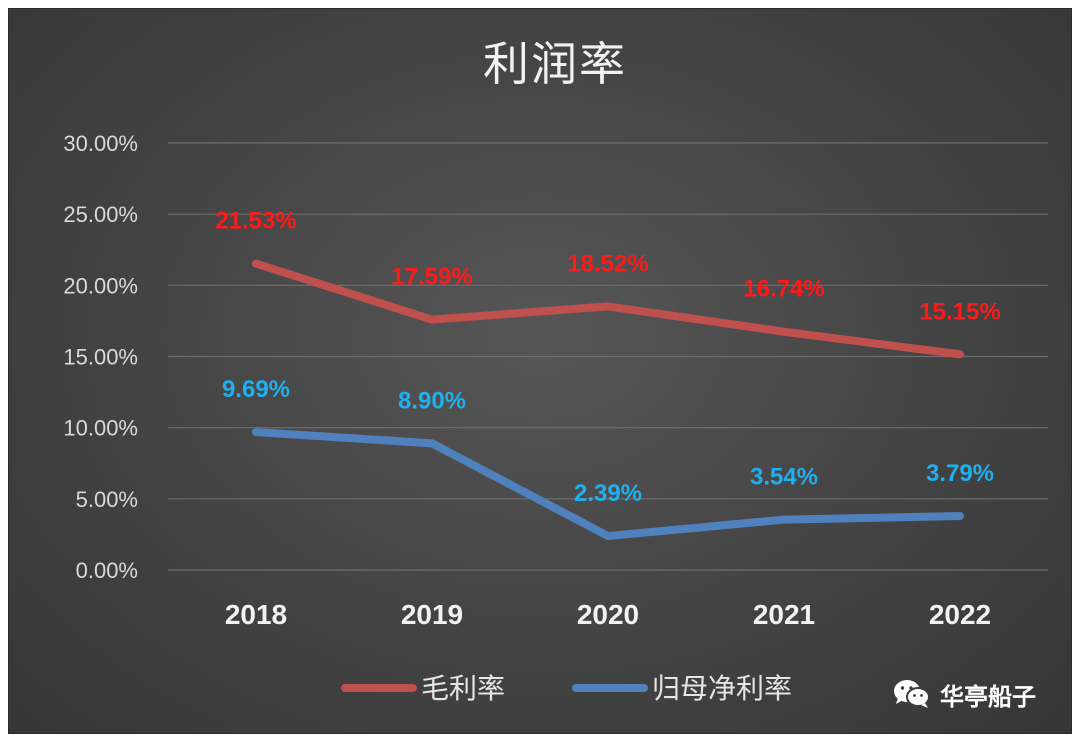 Image resolution: width=1080 pixels, height=743 pixels. What do you see at coordinates (555, 64) in the screenshot?
I see `chart-title: 利润率` at bounding box center [555, 64].